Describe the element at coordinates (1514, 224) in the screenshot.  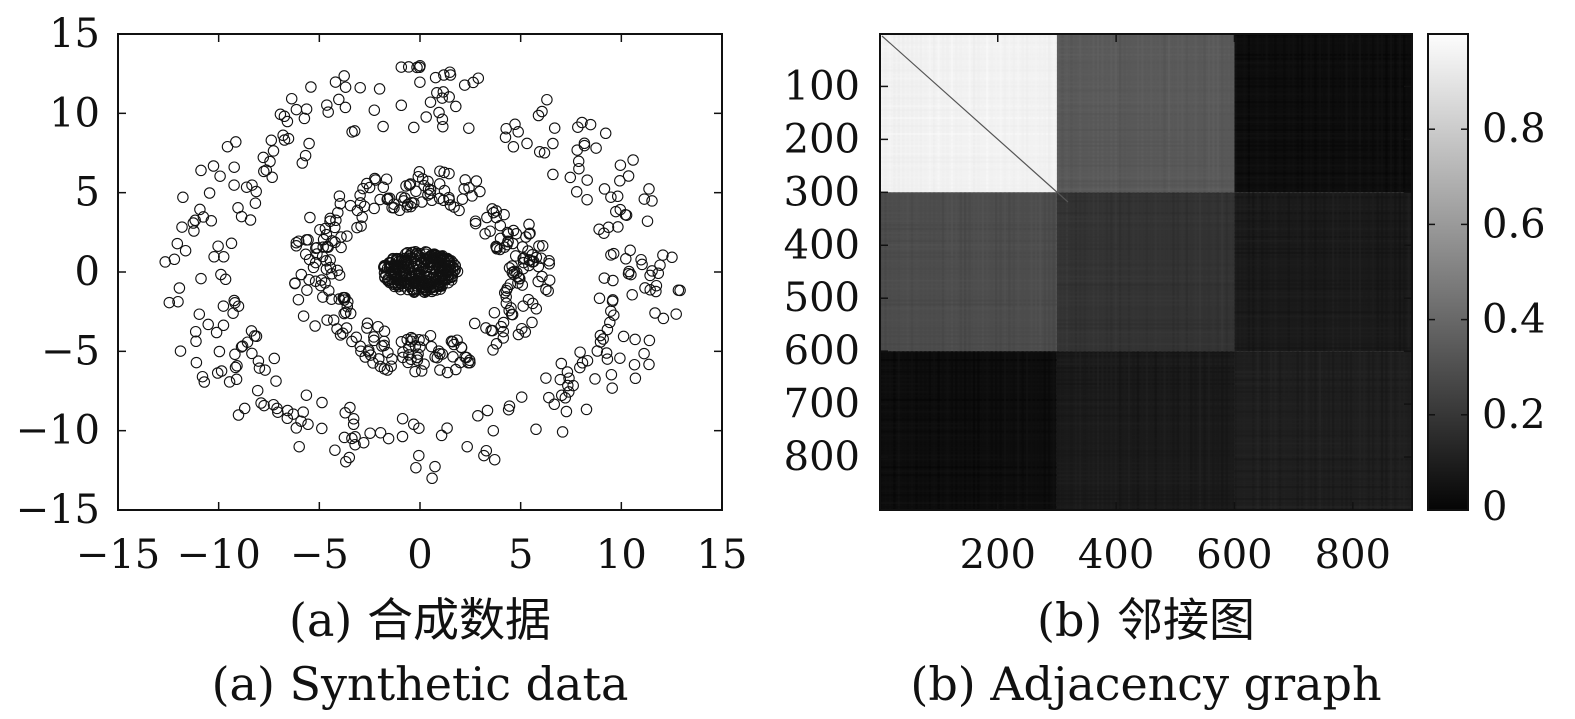
I see `colorbar-tick-label: 0.6` at that location.